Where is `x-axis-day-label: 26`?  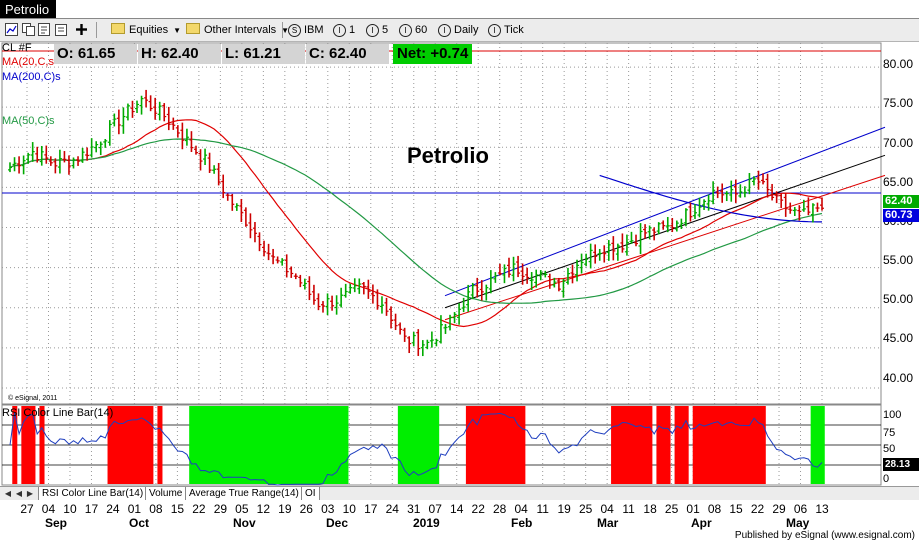
x-axis-day-label: 26 is located at coordinates (306, 509).